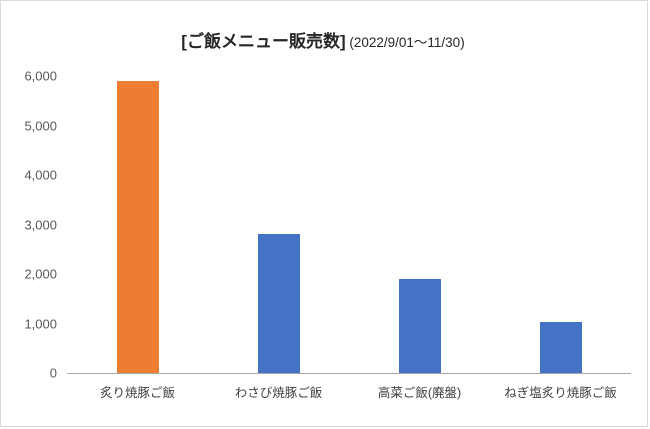 This screenshot has height=429, width=650. Describe the element at coordinates (349, 391) in the screenshot. I see `x-axis-labels: 炙り焼豚ご飯 わさび焼豚ご飯 高菜ご飯(廃盤) ねぎ塩炙り焼豚ご飯` at that location.